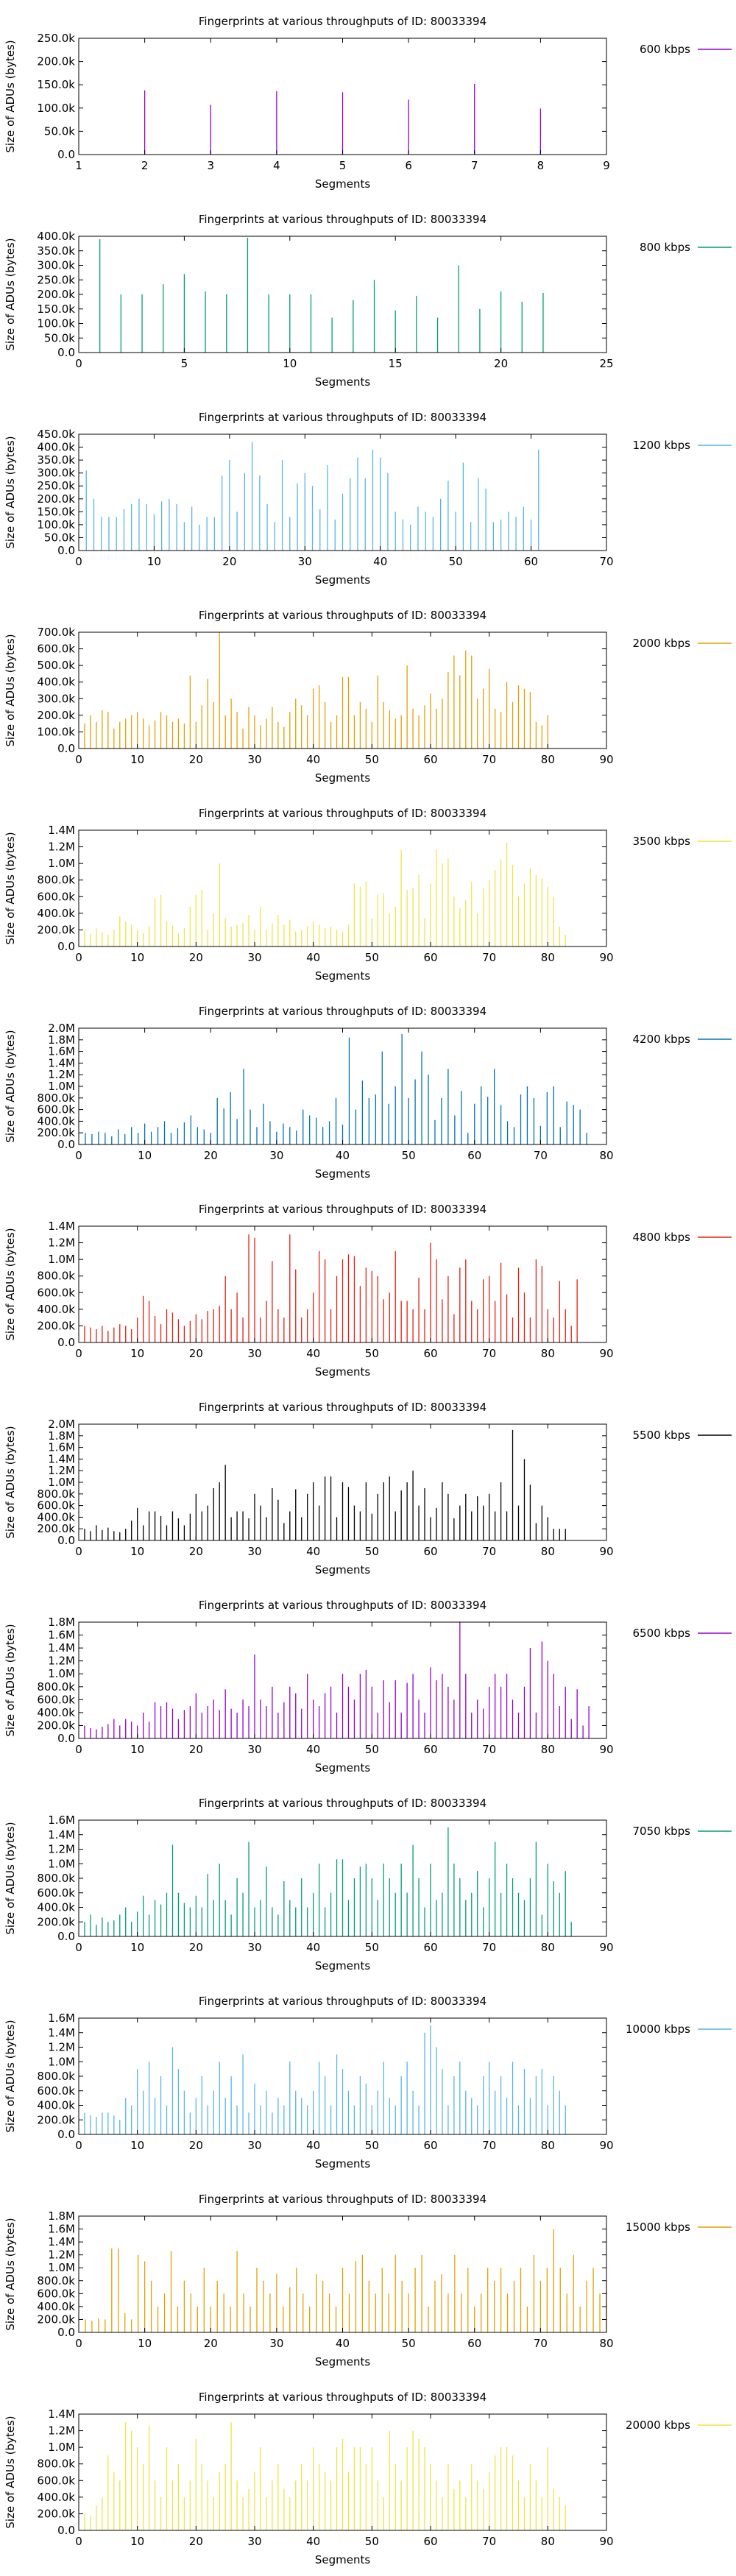 This screenshot has height=2576, width=736. Describe the element at coordinates (56, 460) in the screenshot. I see `y-tick-label: 350.0k` at that location.